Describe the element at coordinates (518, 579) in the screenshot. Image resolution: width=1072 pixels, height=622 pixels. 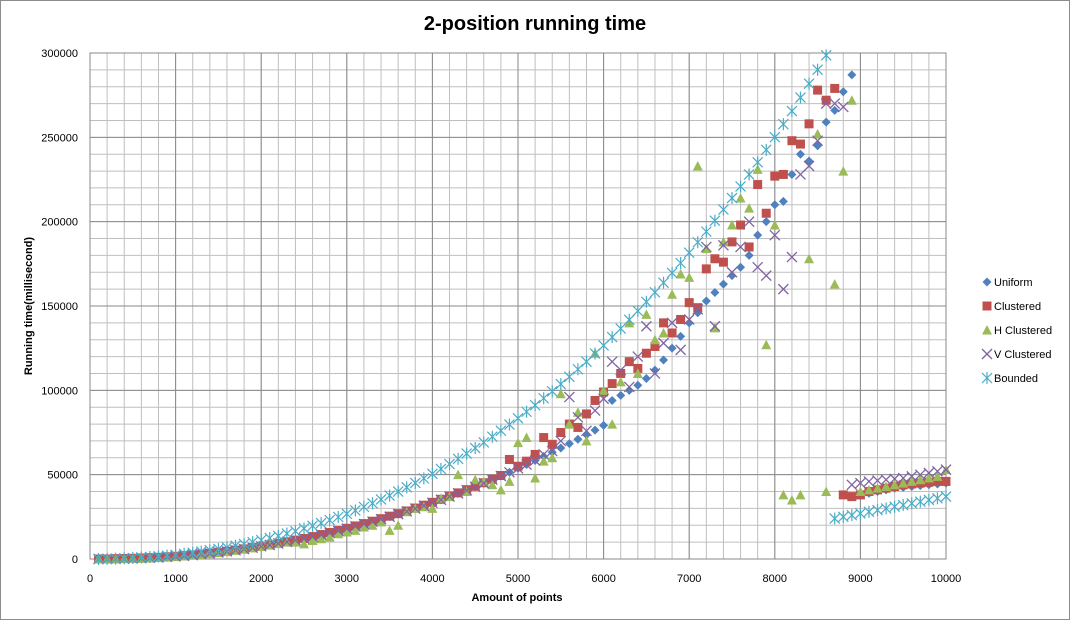
I see `x-tick-label: 5000` at that location.